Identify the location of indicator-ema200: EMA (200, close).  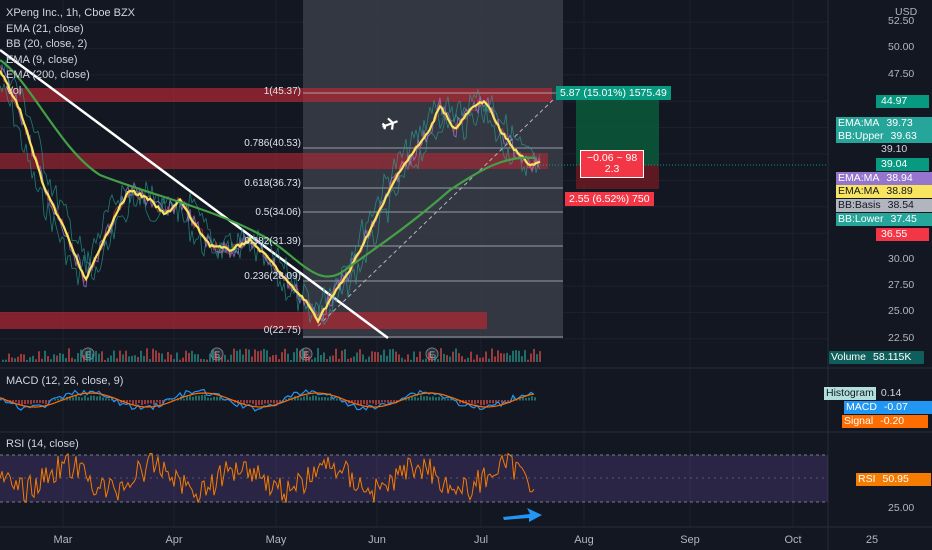
(48, 75).